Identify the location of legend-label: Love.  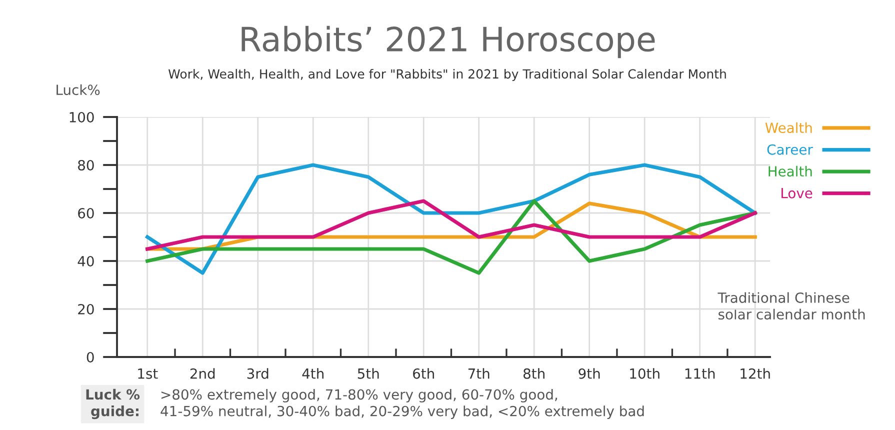
(797, 193).